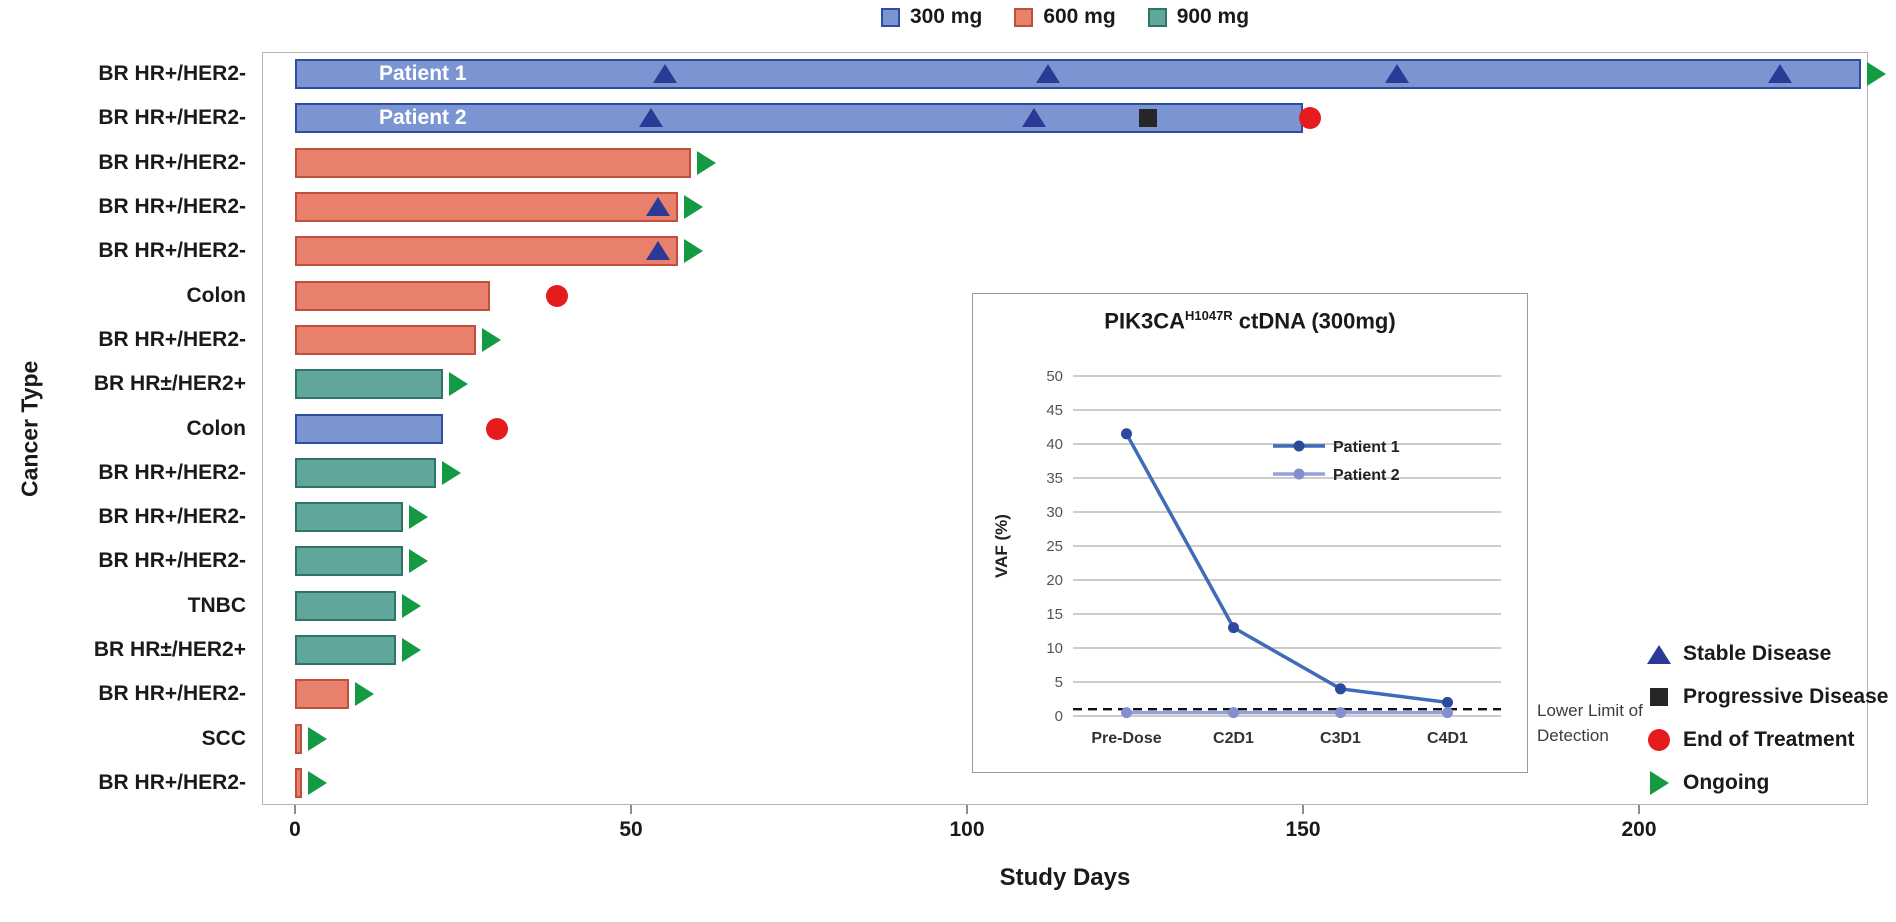  I want to click on cancer-type-label: TNBC, so click(216, 605).